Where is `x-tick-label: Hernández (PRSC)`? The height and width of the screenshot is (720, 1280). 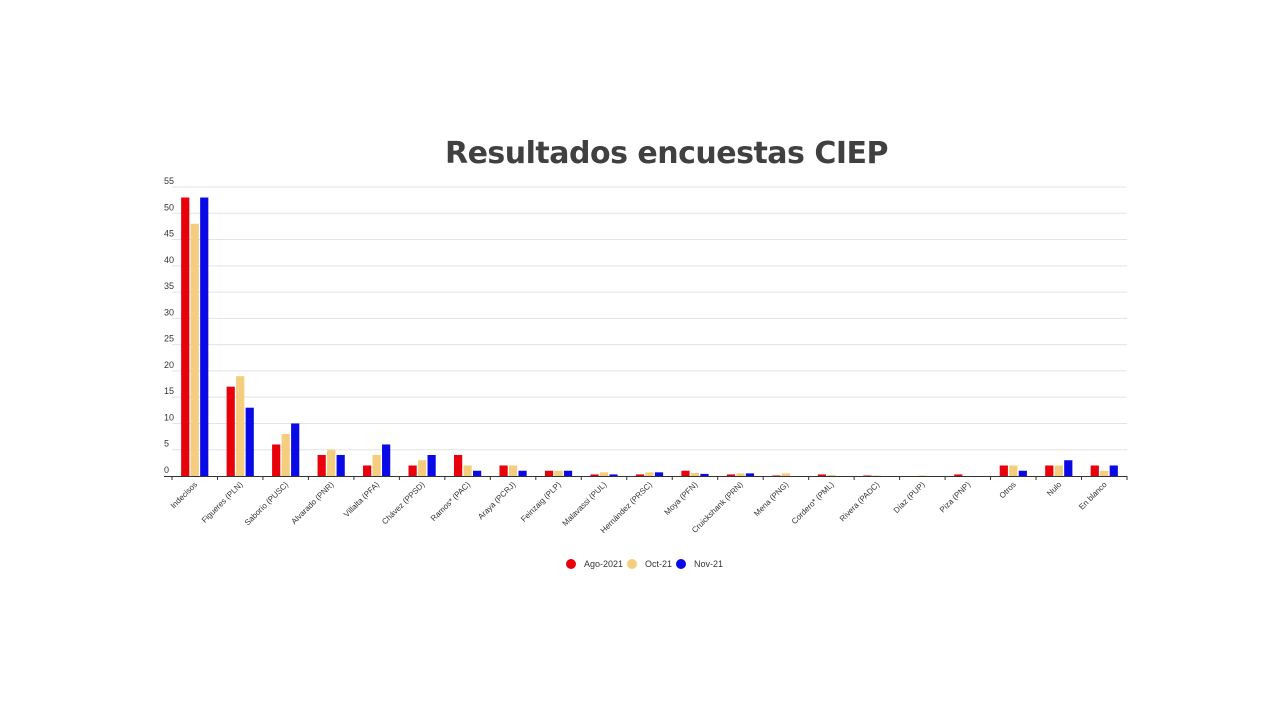
x-tick-label: Hernández (PRSC) is located at coordinates (626, 507).